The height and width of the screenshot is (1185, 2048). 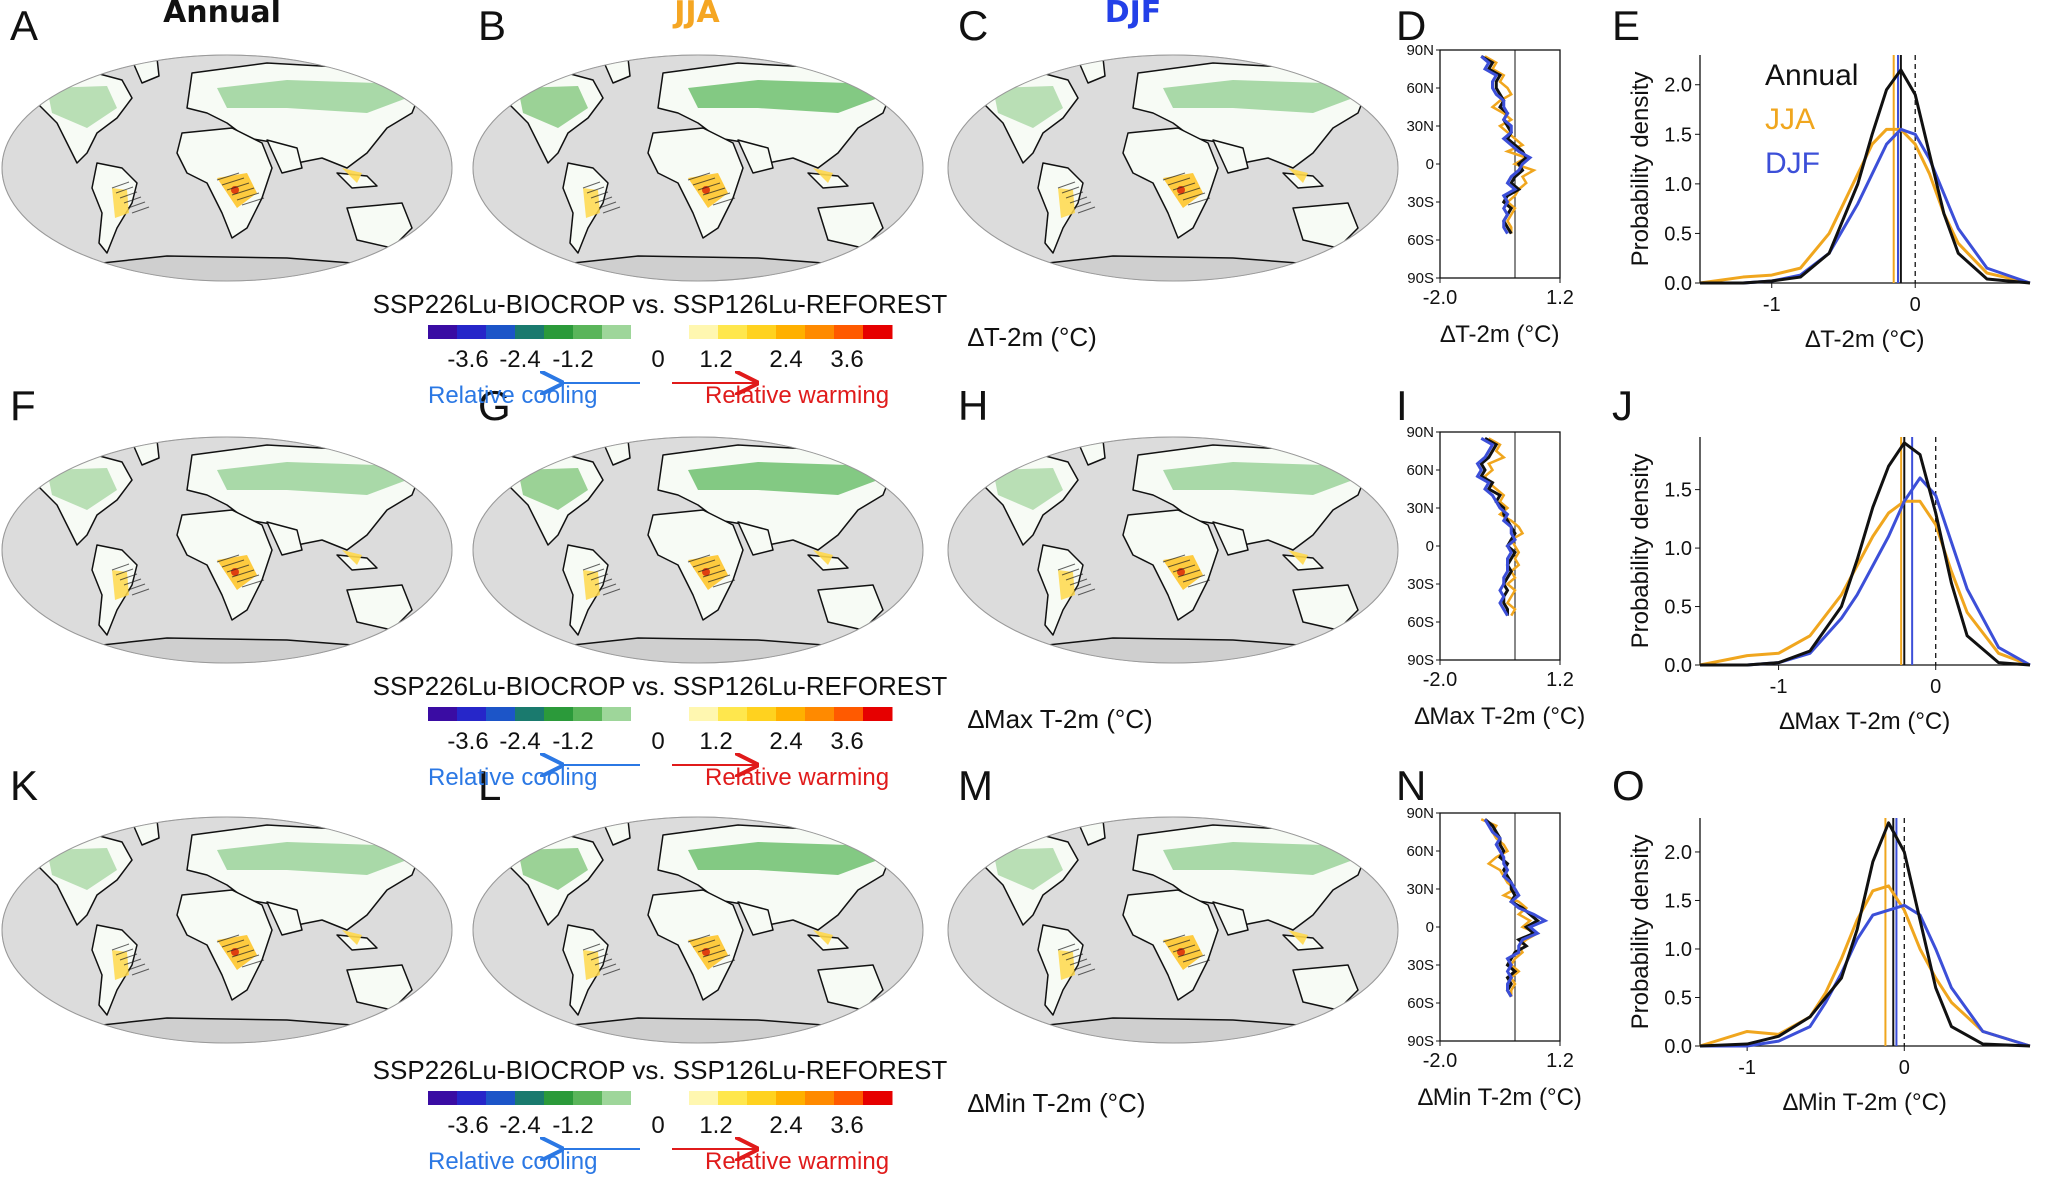 What do you see at coordinates (494, 405) in the screenshot?
I see `panel-label-g: G` at bounding box center [494, 405].